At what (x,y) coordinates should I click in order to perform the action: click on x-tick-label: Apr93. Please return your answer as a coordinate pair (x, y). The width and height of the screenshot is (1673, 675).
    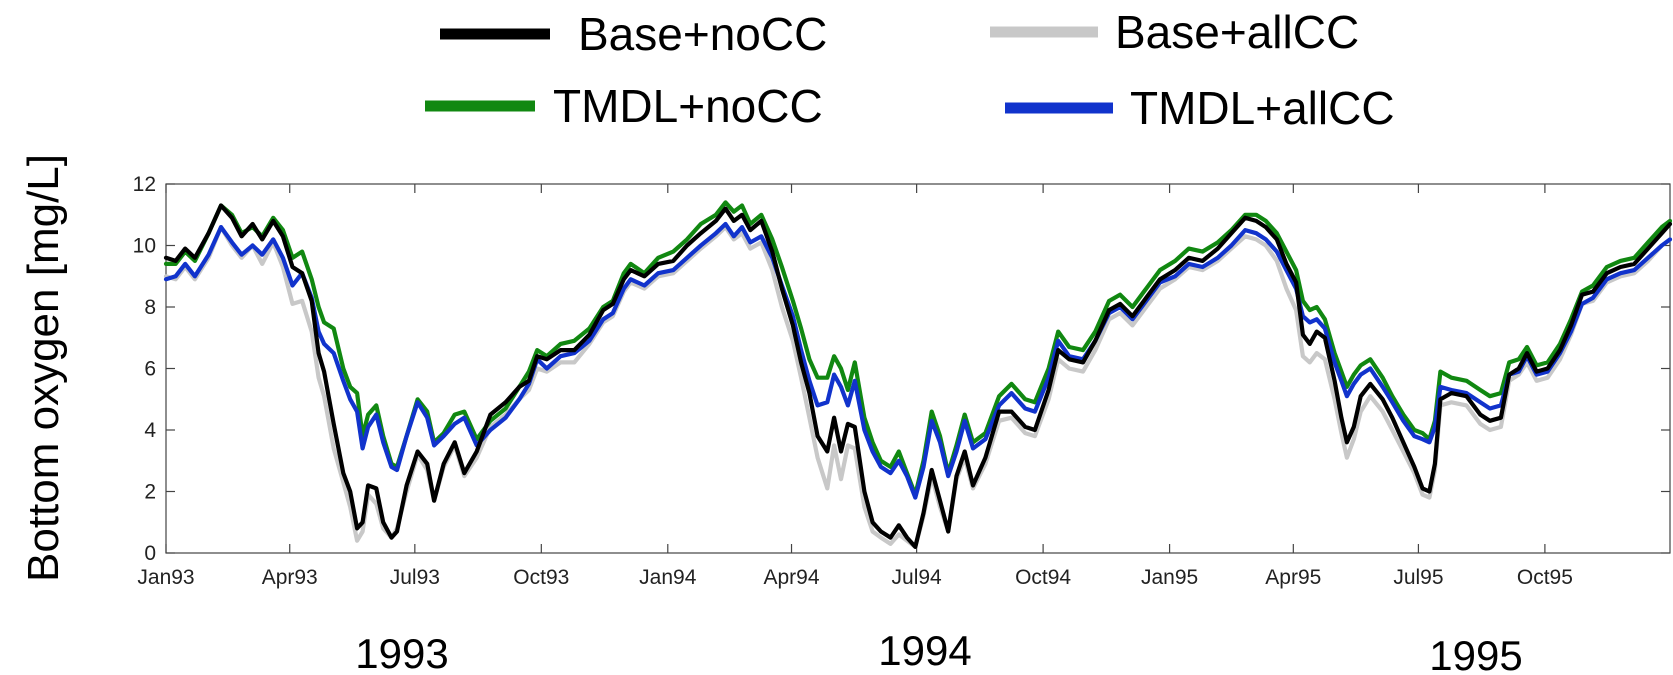
    Looking at the image, I should click on (290, 577).